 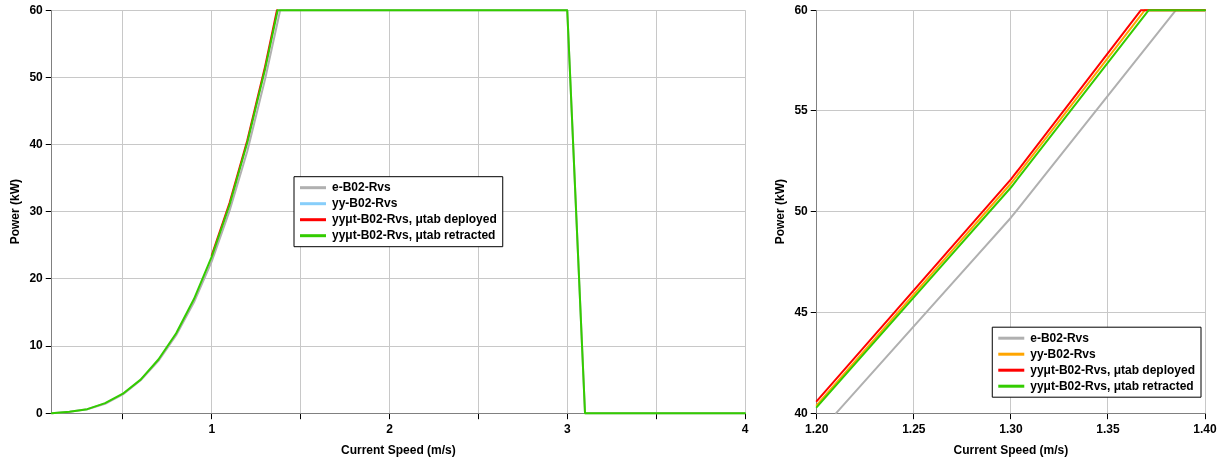 I want to click on x-tick-label: 1.25, so click(x=914, y=428).